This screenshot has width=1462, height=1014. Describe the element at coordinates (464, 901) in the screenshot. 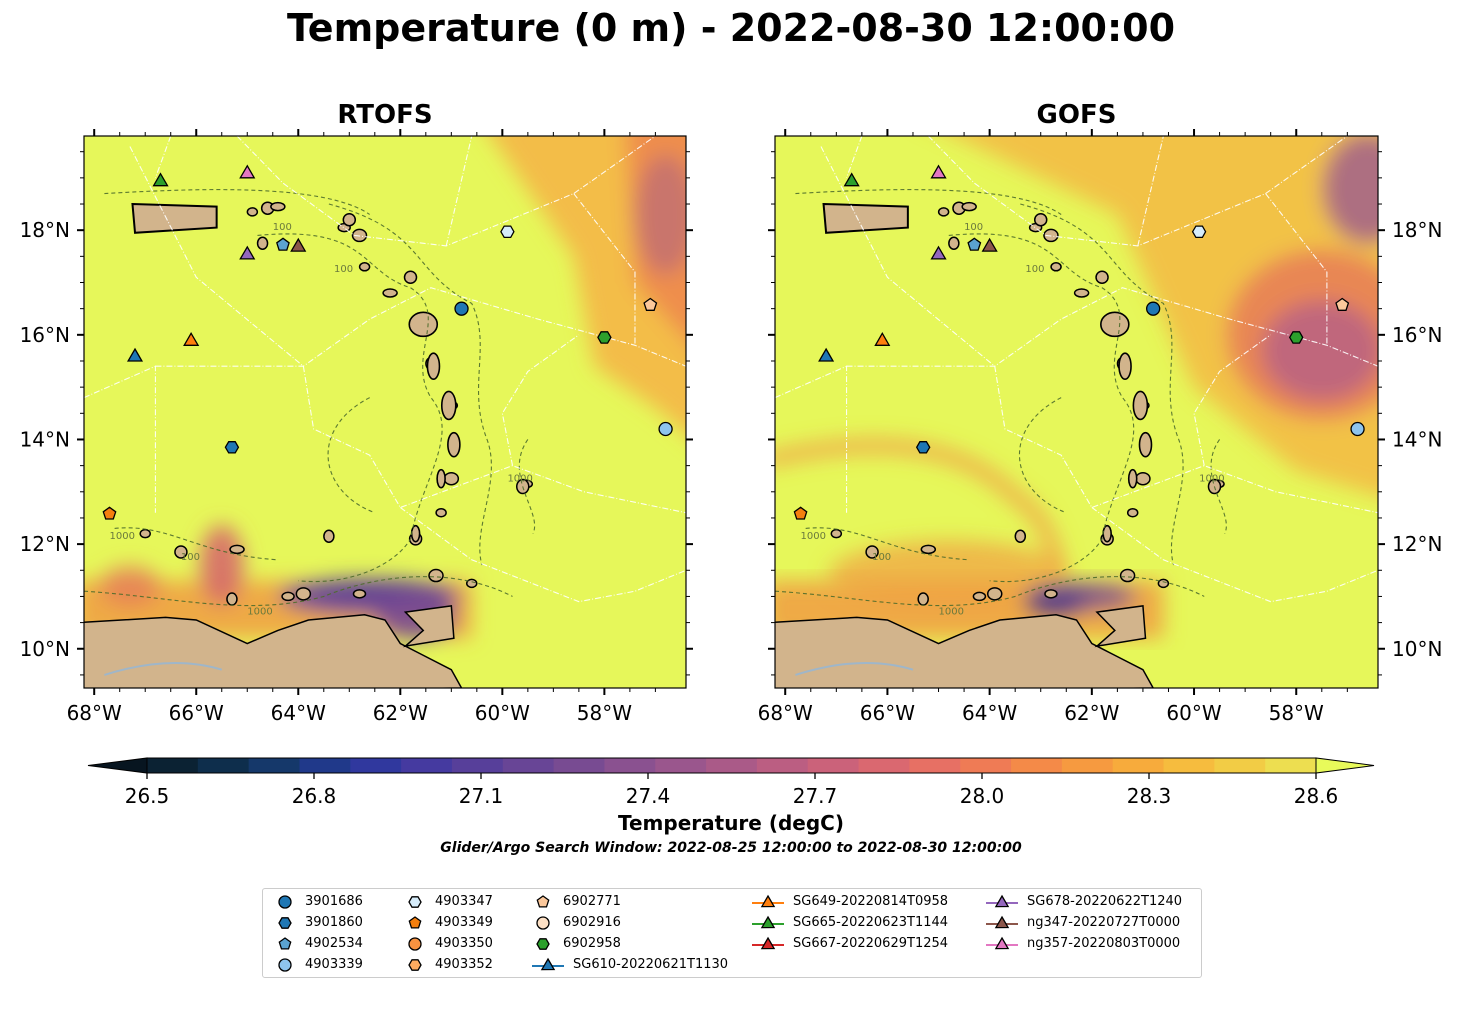

I see `legend-label: 4903347` at that location.